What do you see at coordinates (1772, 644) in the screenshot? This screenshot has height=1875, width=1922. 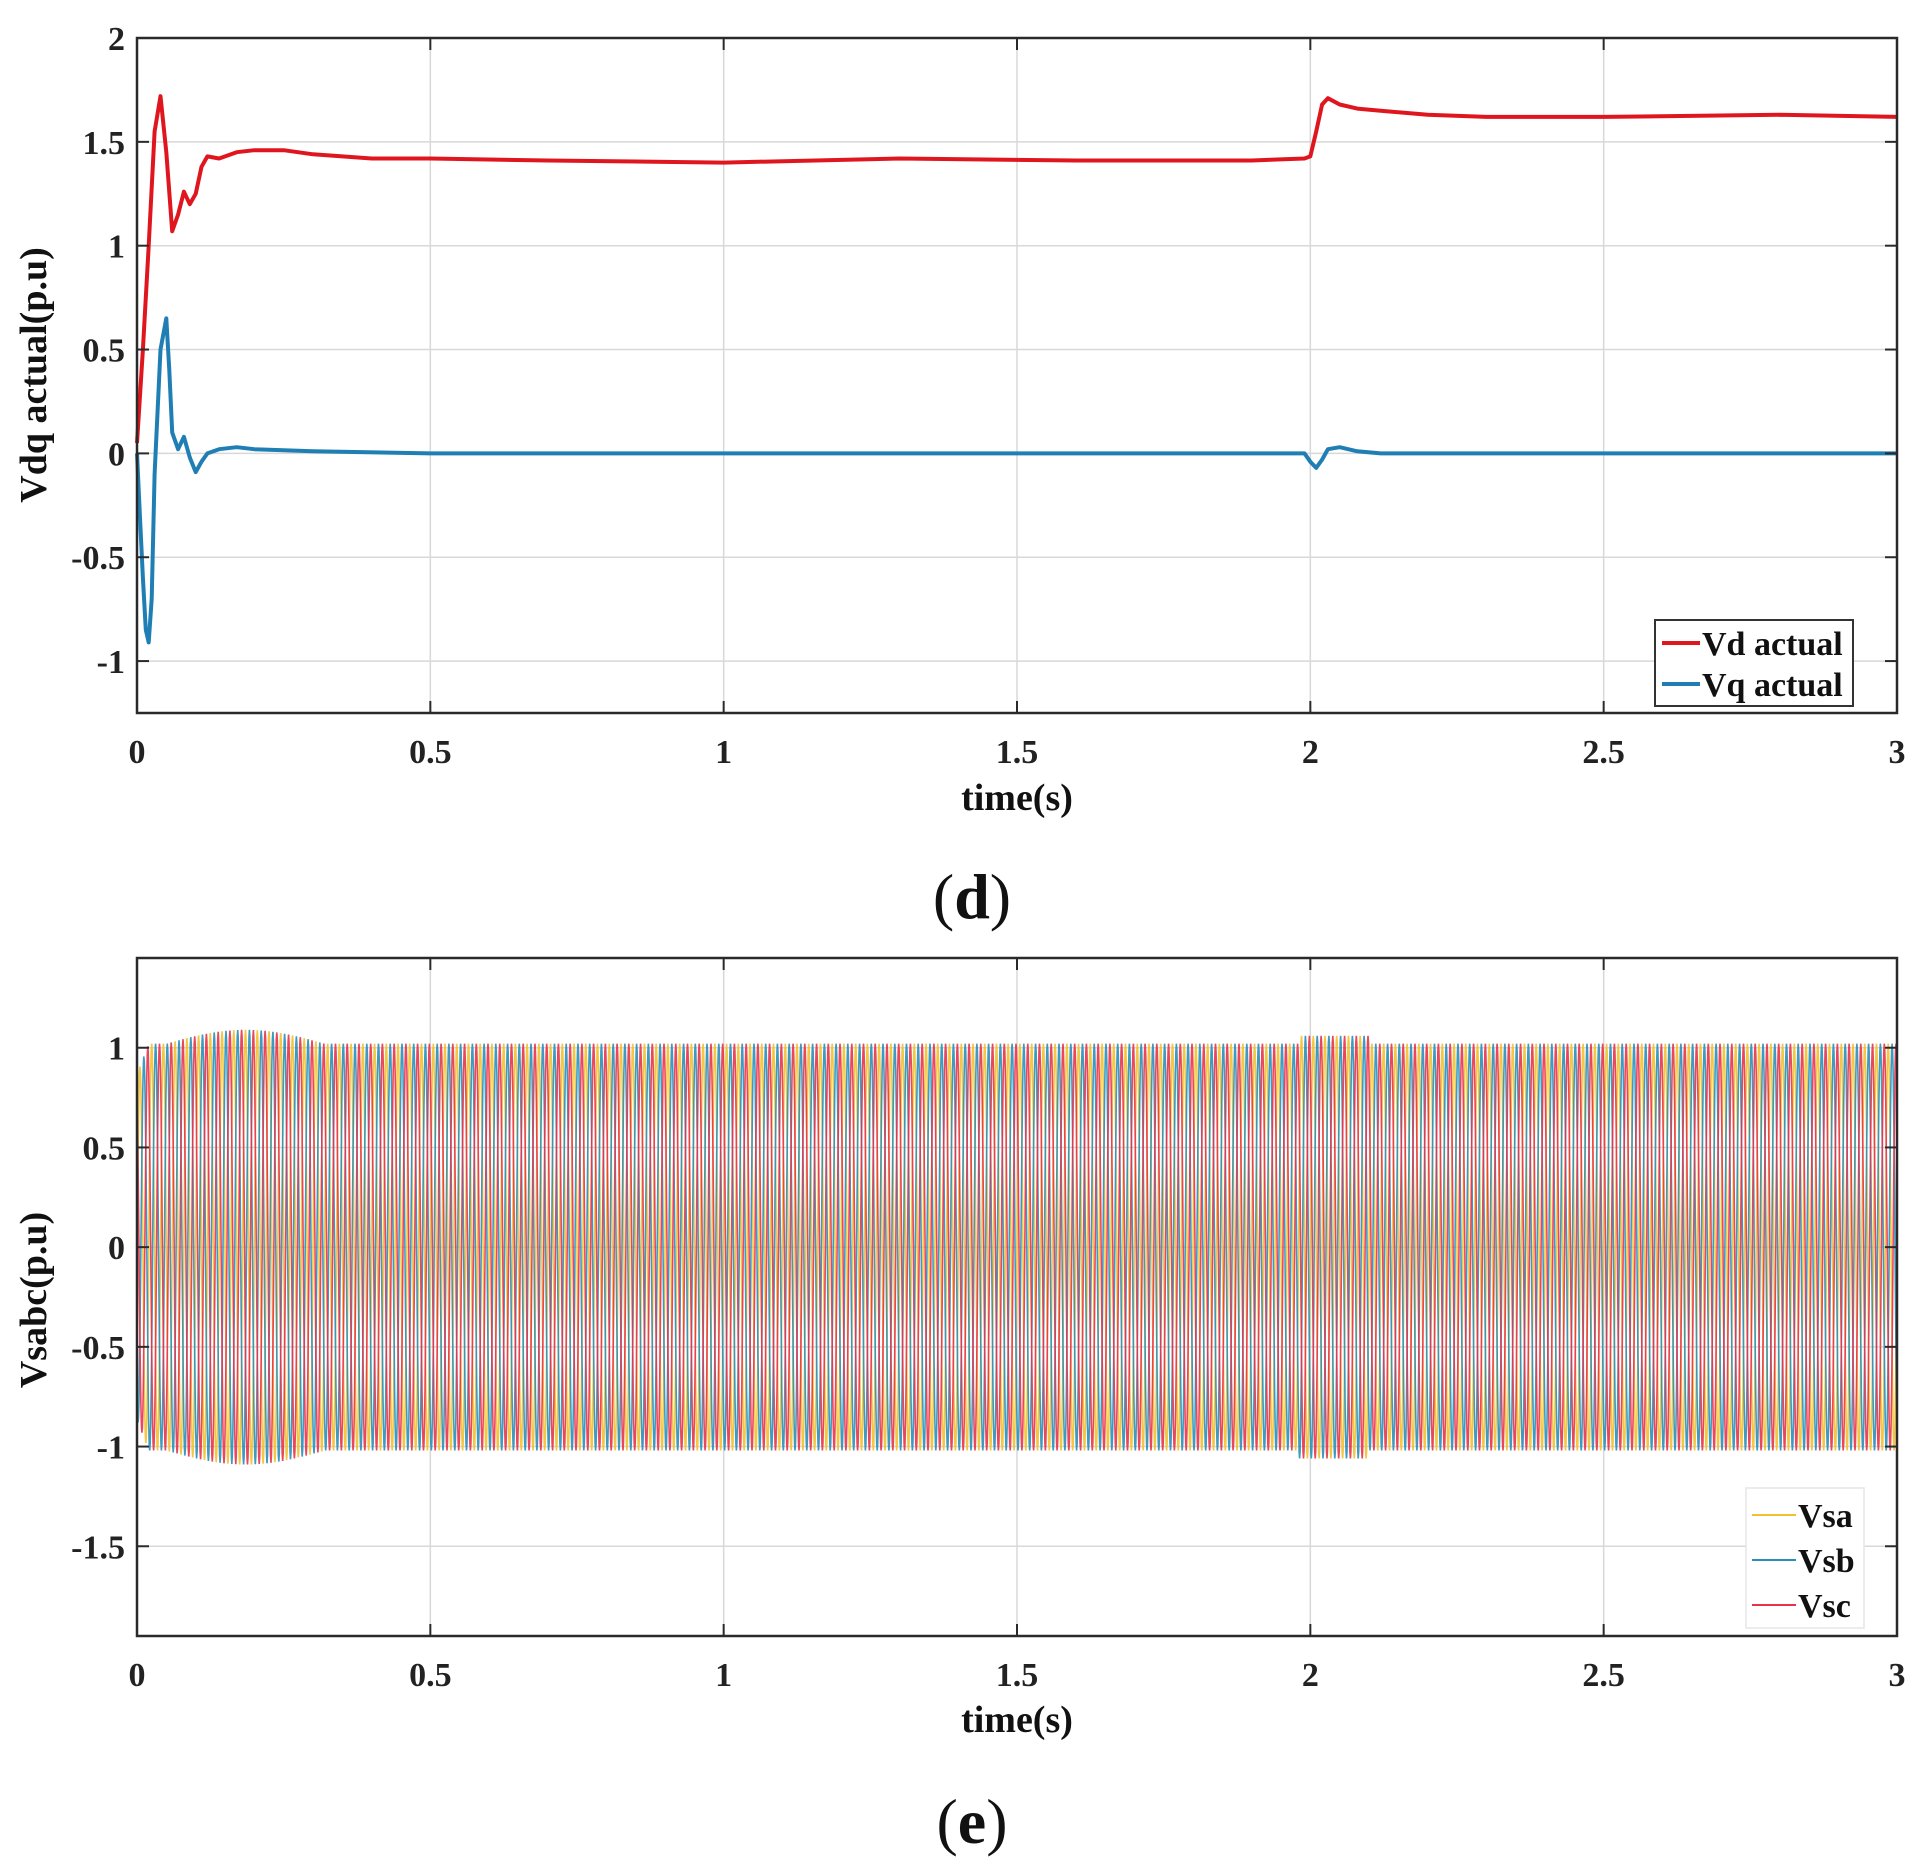 I see `legend-label-vd: Vd actual` at bounding box center [1772, 644].